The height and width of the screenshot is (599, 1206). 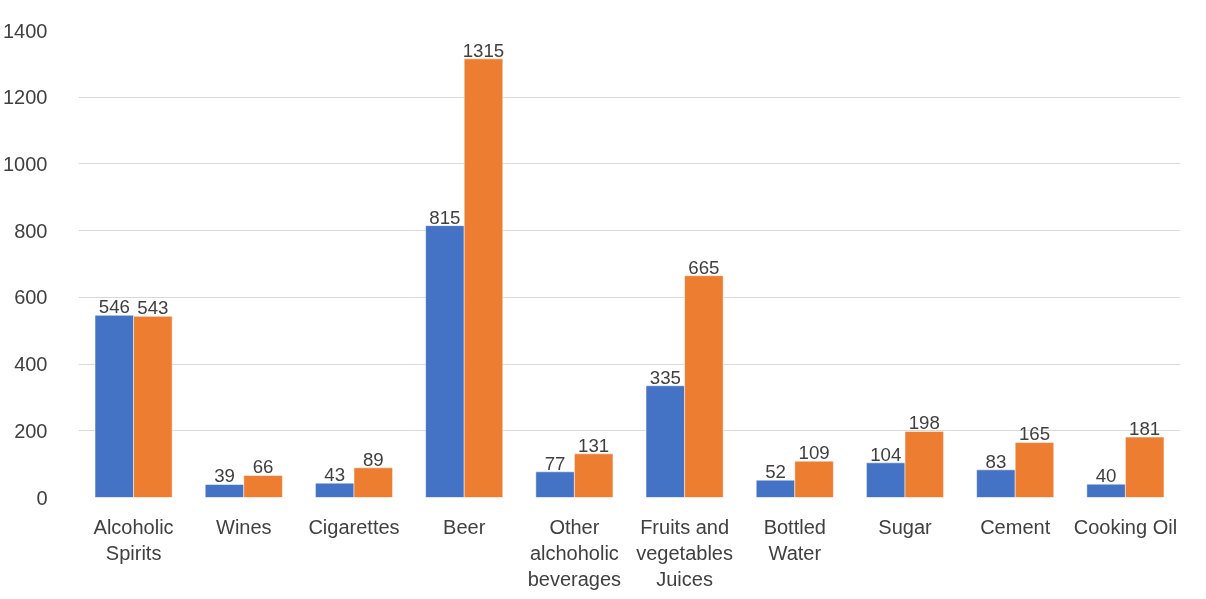 What do you see at coordinates (153, 308) in the screenshot?
I see `data-label: 543` at bounding box center [153, 308].